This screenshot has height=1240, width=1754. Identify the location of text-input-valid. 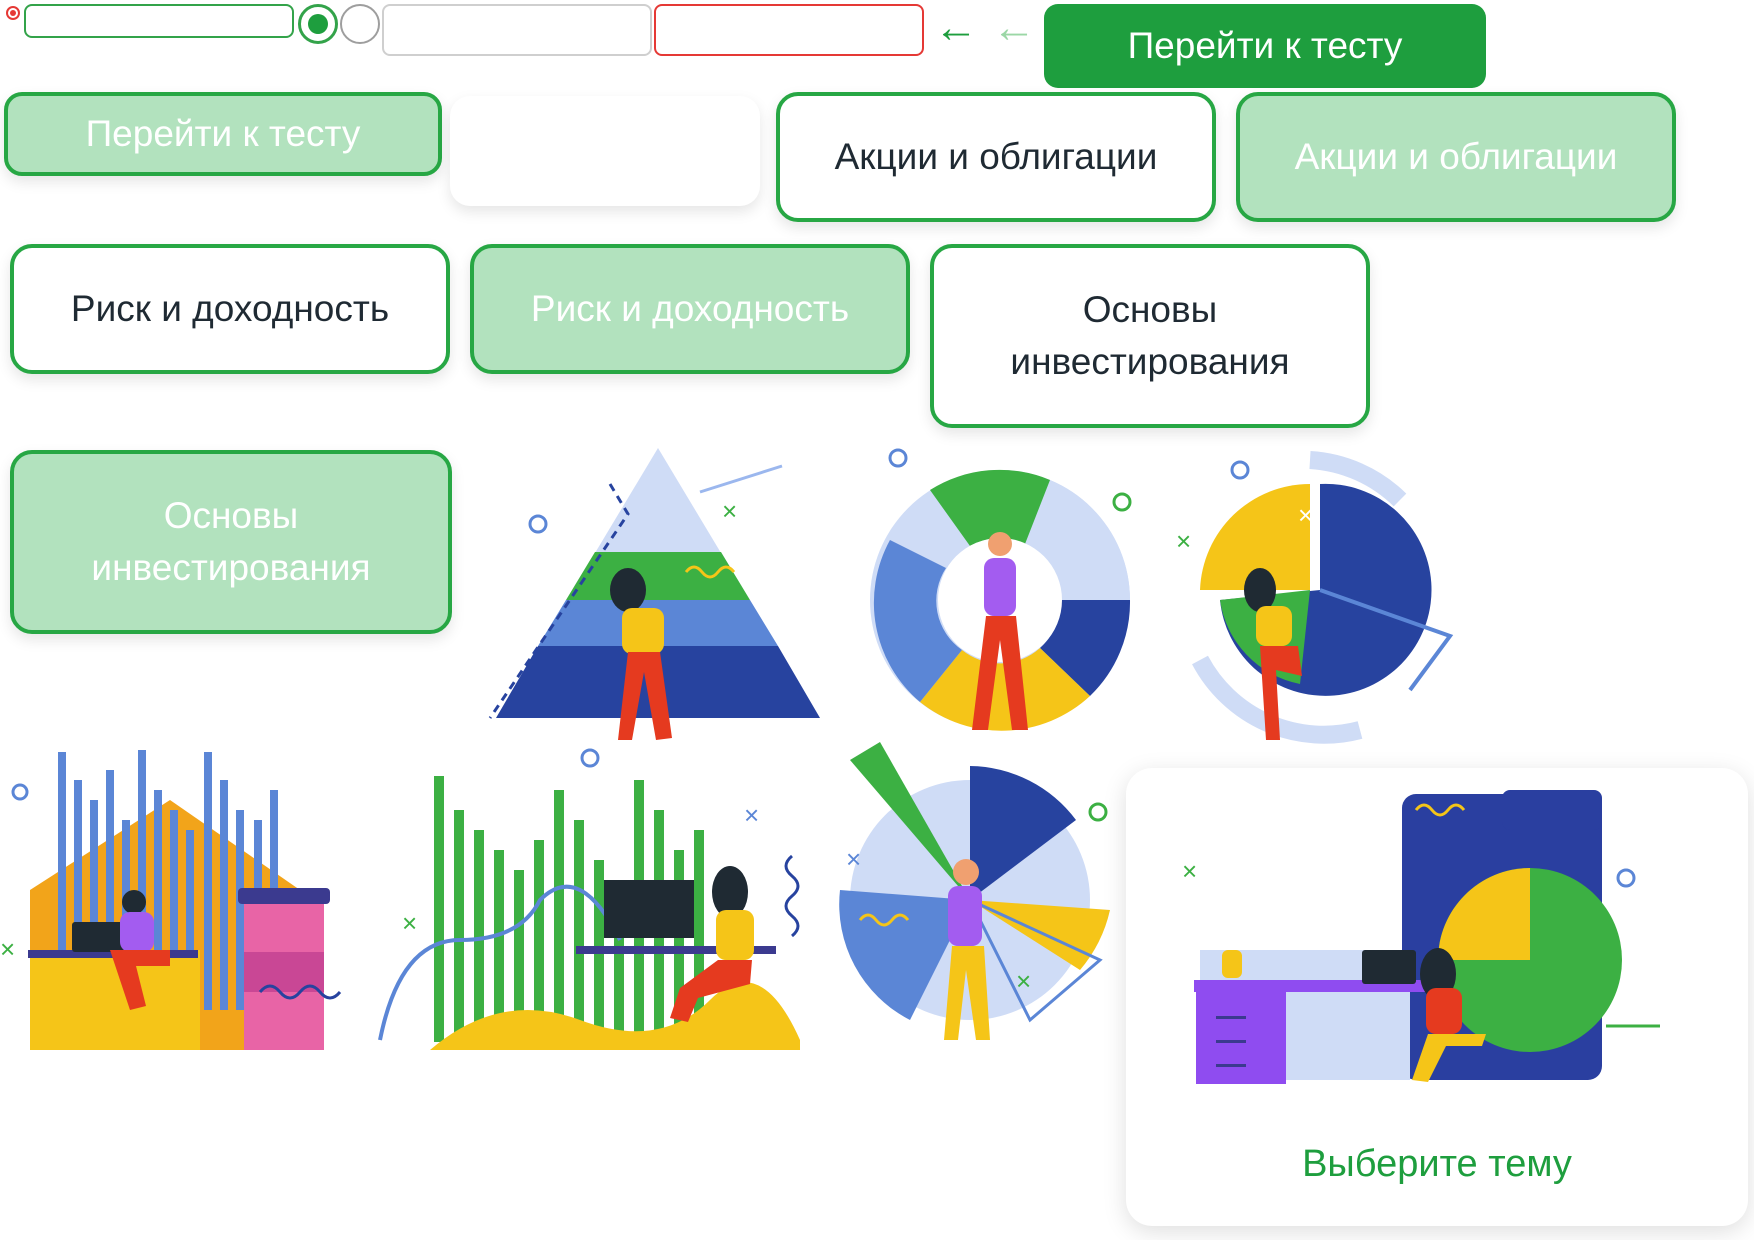
(159, 21).